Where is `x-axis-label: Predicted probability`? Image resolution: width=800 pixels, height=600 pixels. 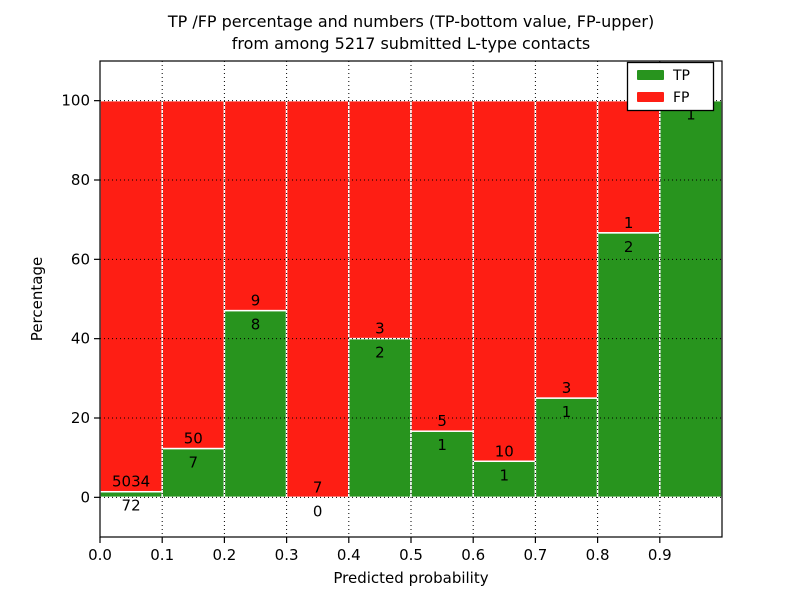 x-axis-label: Predicted probability is located at coordinates (410, 578).